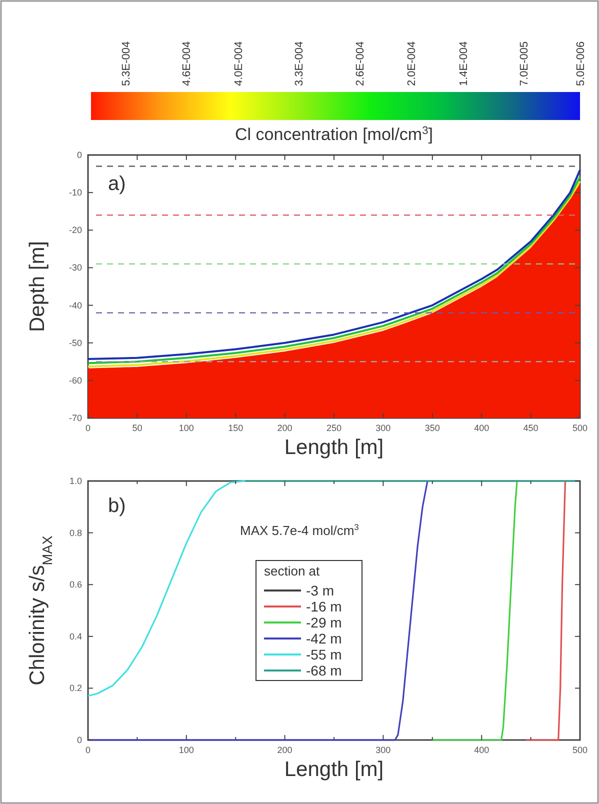 The width and height of the screenshot is (599, 804). I want to click on y-tick-label: -60, so click(75, 380).